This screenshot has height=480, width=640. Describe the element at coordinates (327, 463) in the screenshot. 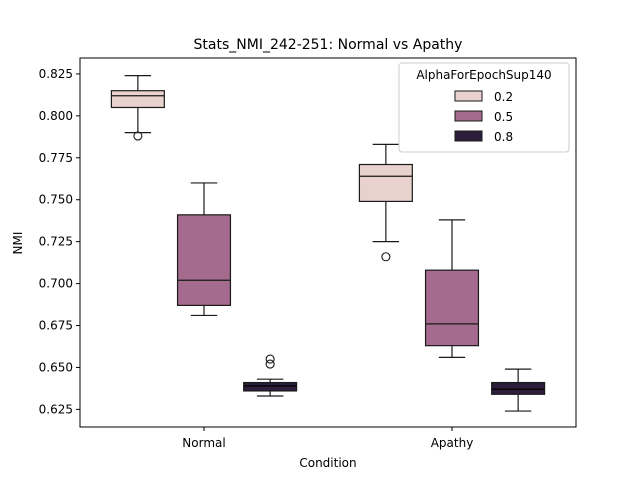

I see `x-axis-label: Condition` at that location.